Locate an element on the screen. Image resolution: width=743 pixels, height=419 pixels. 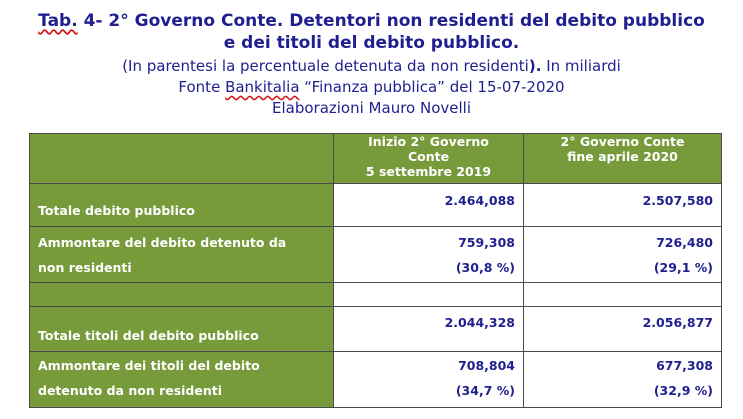
header-col-inizio: Inizio 2° Governo Conte 5 settembre 2019 is located at coordinates (428, 158).